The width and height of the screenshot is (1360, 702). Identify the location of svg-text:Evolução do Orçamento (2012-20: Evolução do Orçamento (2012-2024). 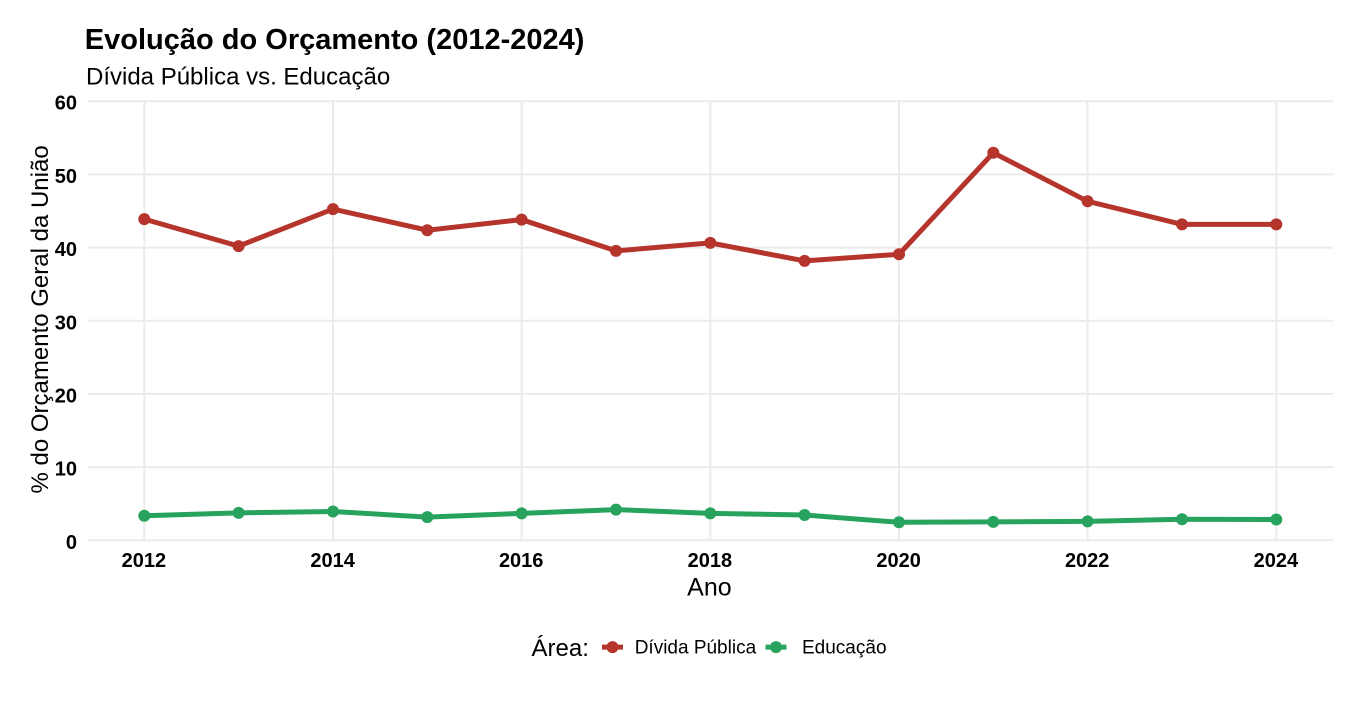
(335, 40).